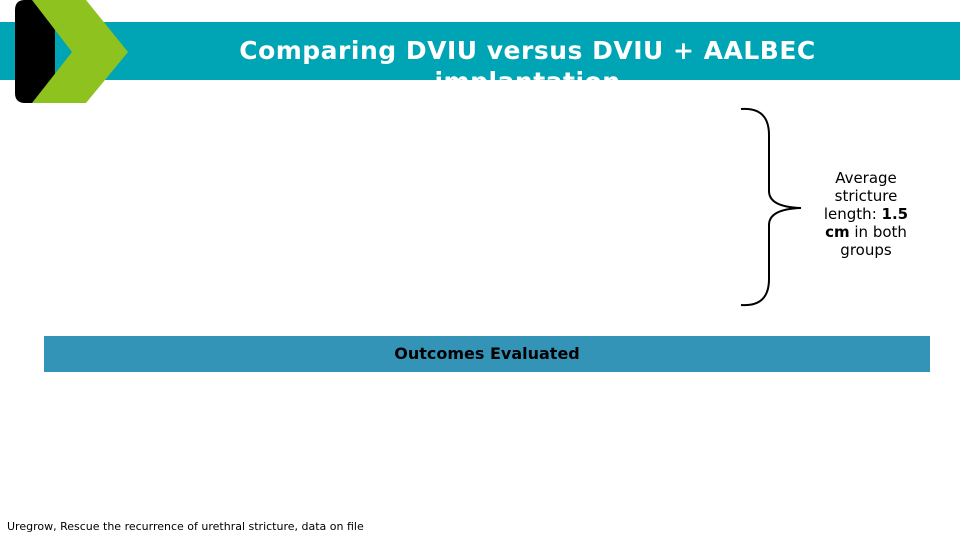 Image resolution: width=960 pixels, height=540 pixels. What do you see at coordinates (873, 241) in the screenshot?
I see `callout-text: in both groups` at bounding box center [873, 241].